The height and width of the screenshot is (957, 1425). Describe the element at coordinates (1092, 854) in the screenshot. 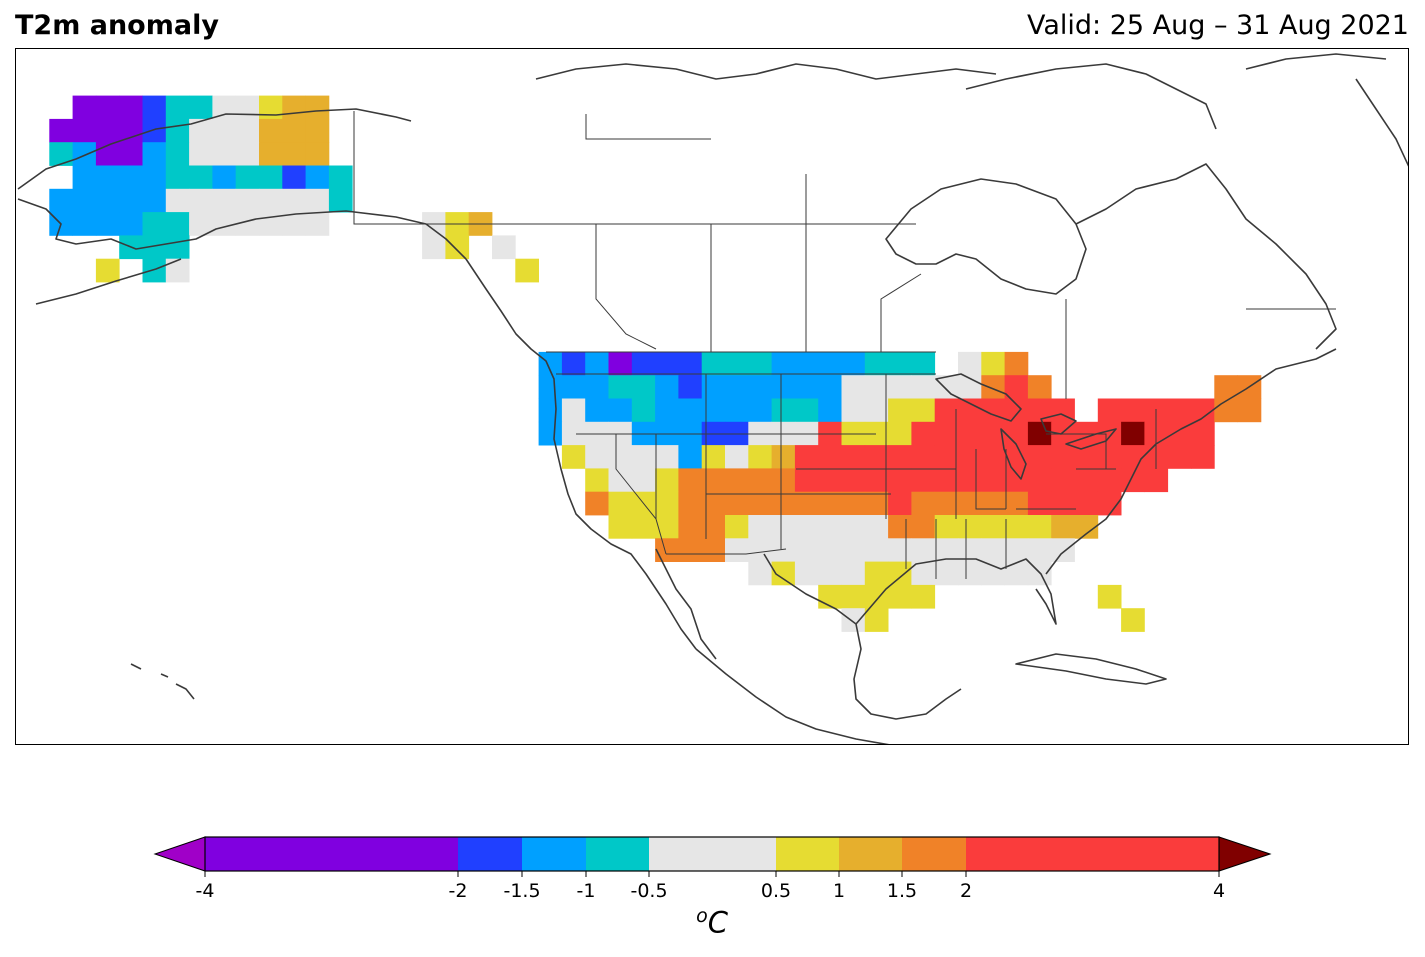

I see `colorbar-bin` at that location.